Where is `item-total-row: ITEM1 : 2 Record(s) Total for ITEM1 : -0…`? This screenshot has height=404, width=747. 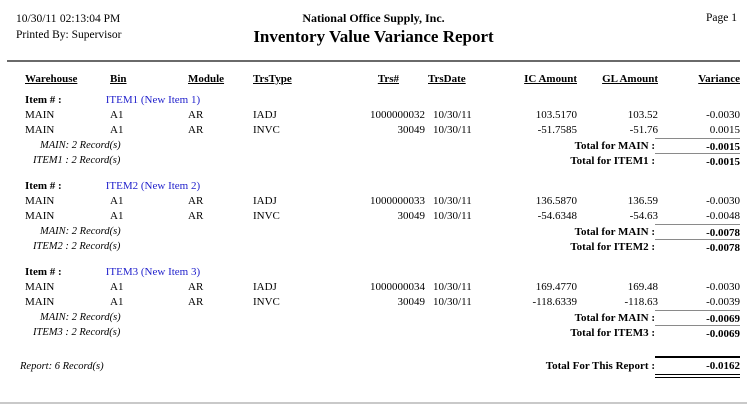
item-total-row: ITEM1 : 2 Record(s) Total for ITEM1 : -0… is located at coordinates (373, 160).